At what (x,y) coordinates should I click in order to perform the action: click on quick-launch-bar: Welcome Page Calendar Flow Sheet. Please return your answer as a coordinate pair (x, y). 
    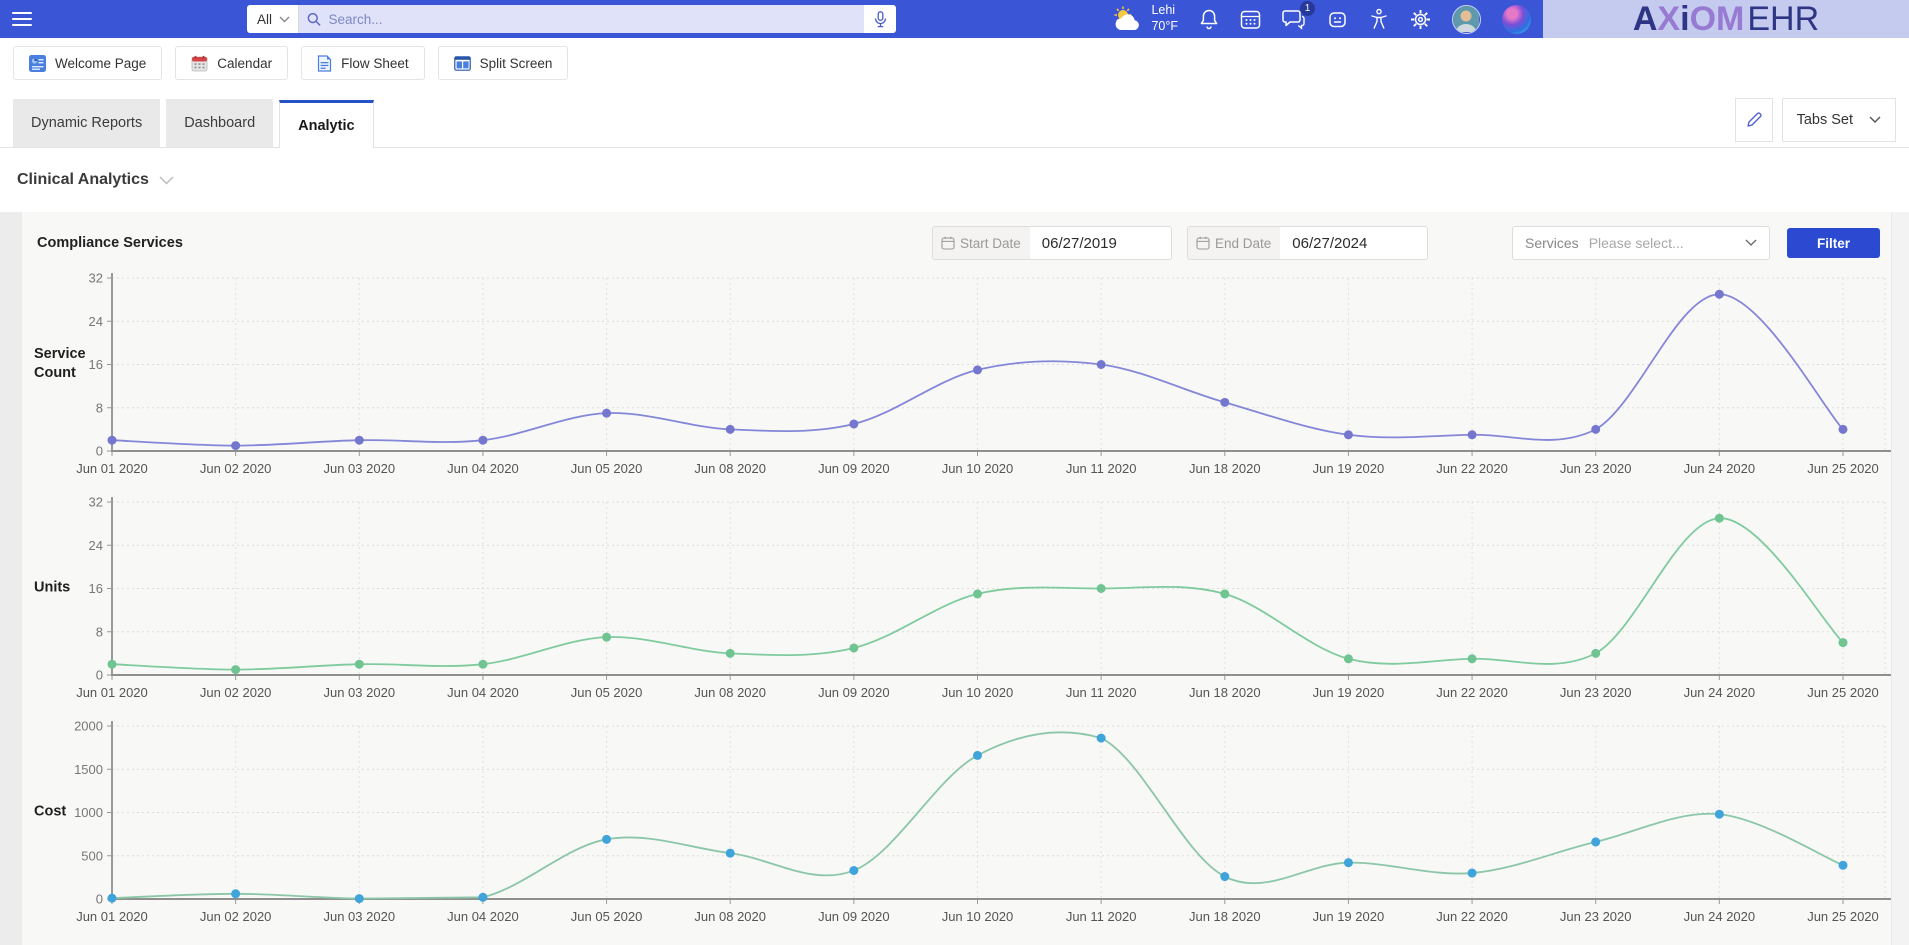
    Looking at the image, I should click on (954, 63).